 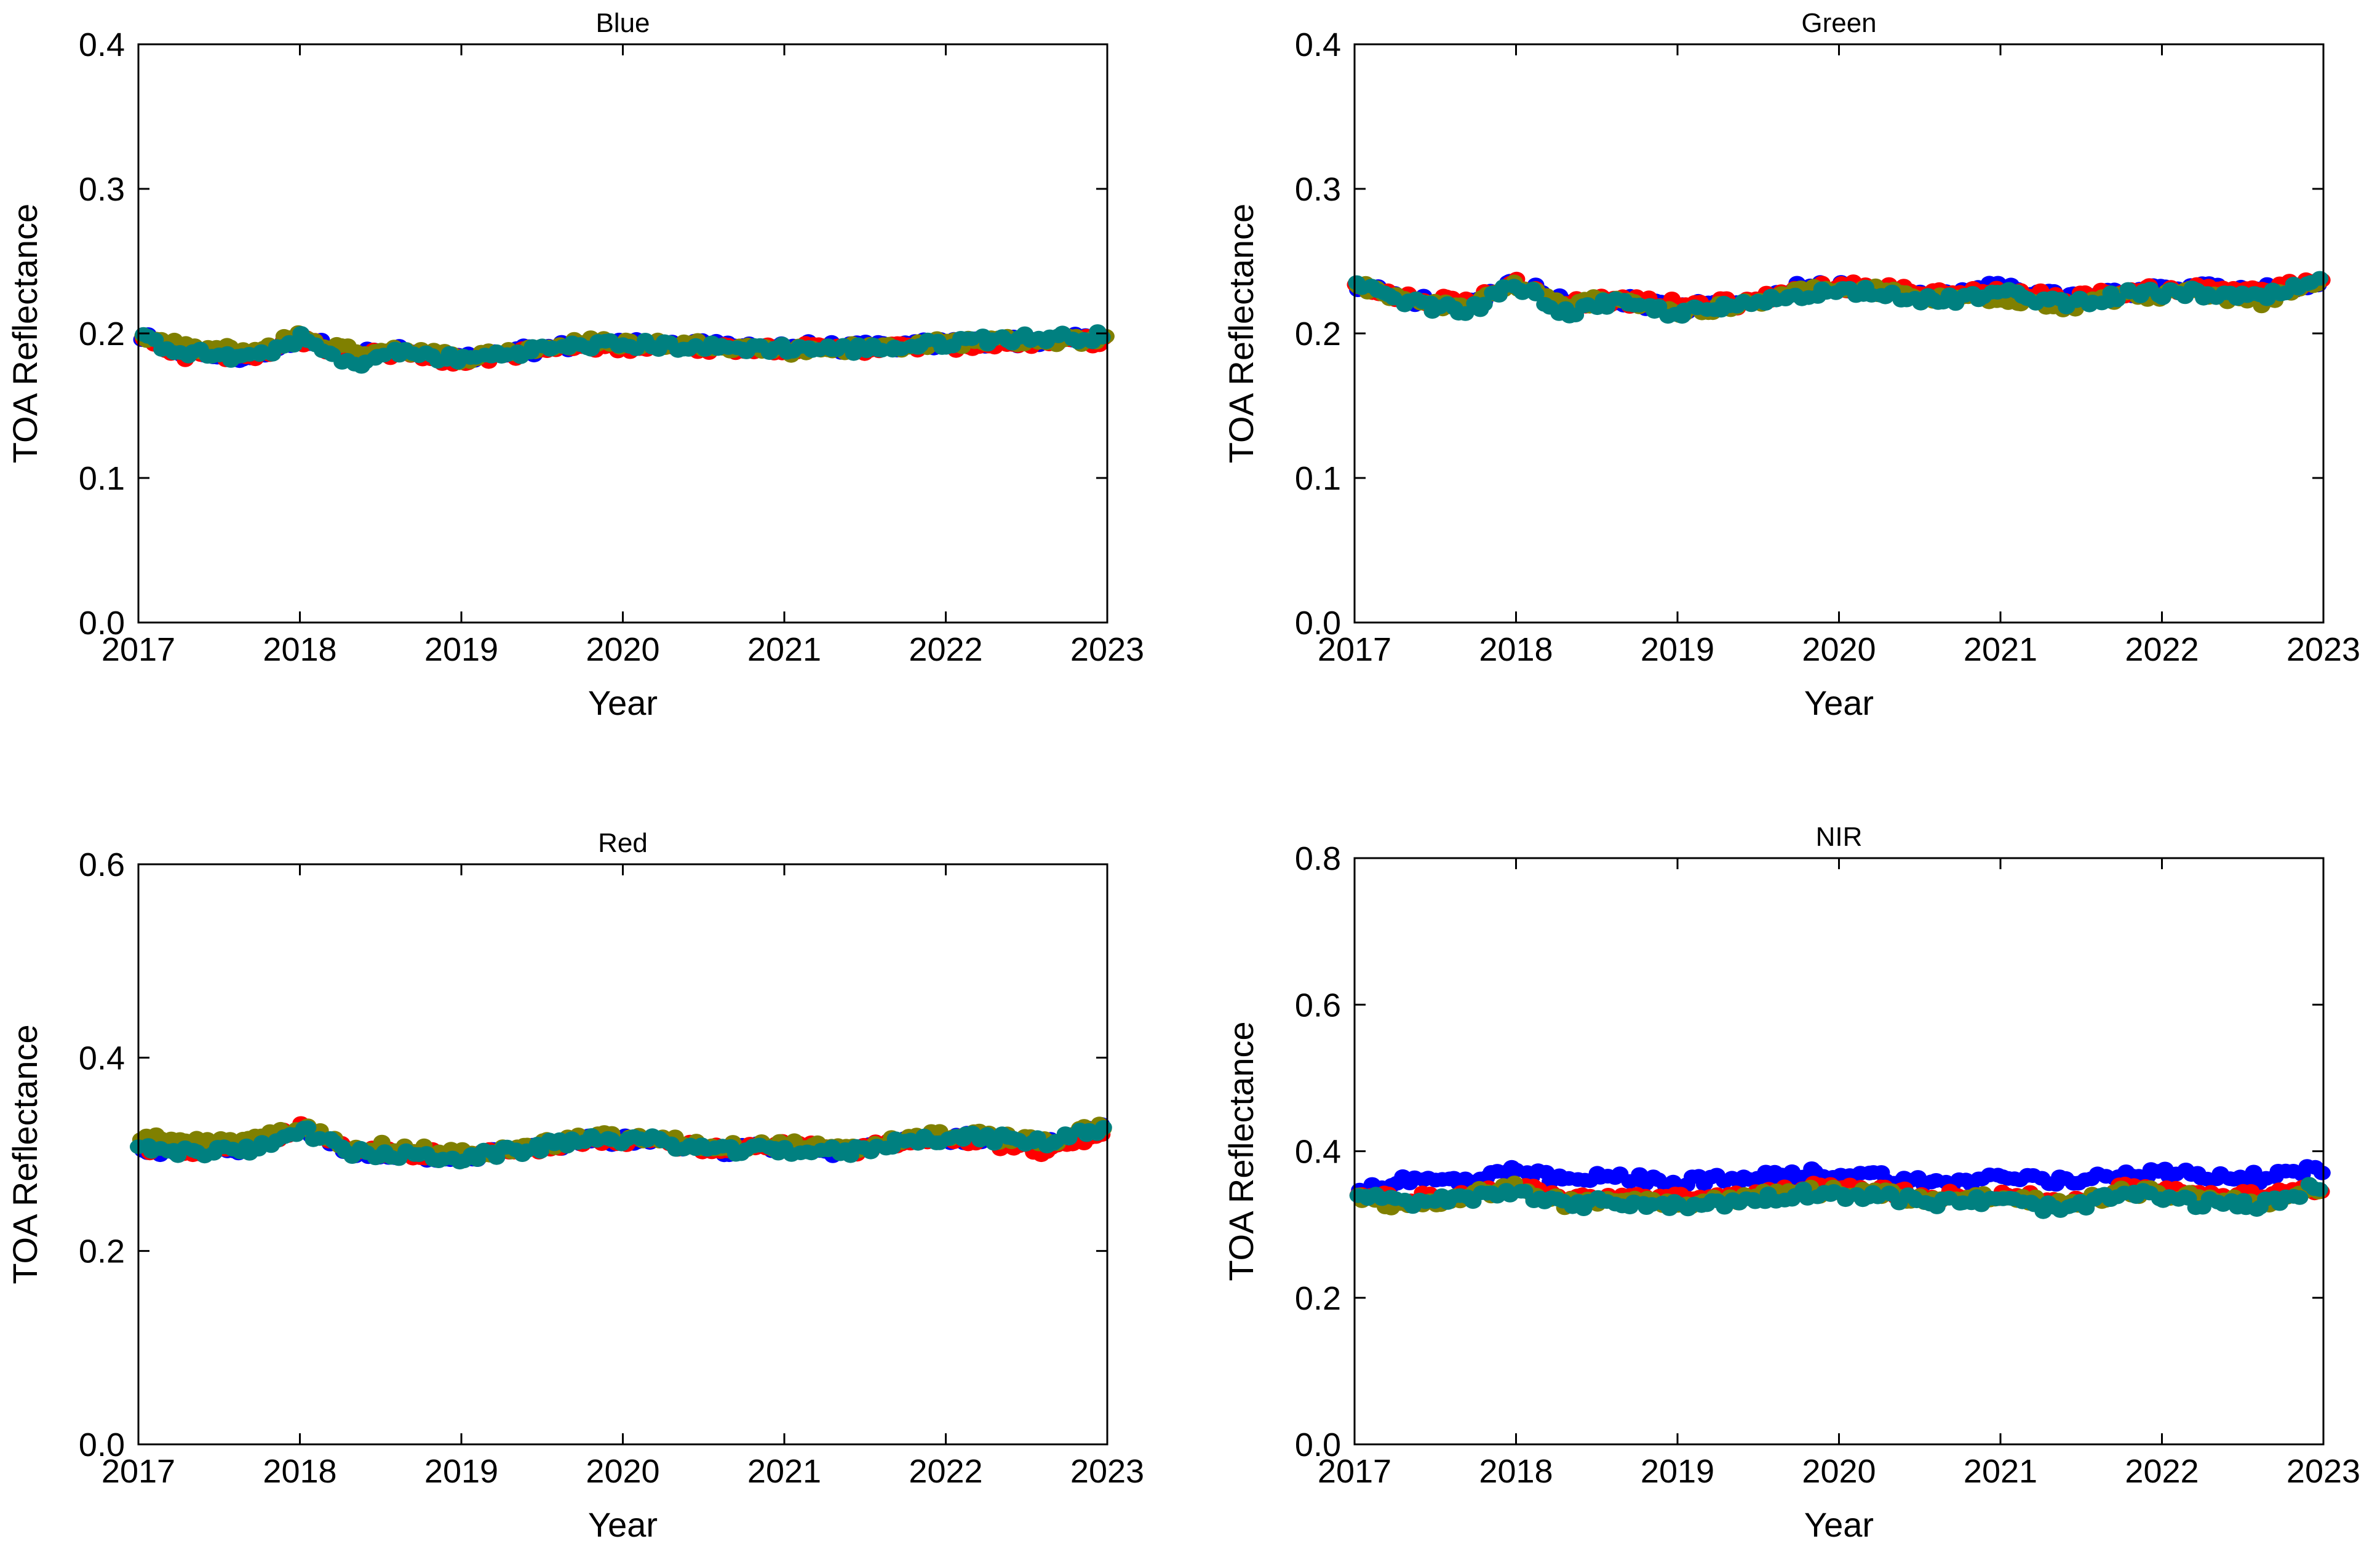 What do you see at coordinates (1839, 837) in the screenshot?
I see `chart-title: NIR` at bounding box center [1839, 837].